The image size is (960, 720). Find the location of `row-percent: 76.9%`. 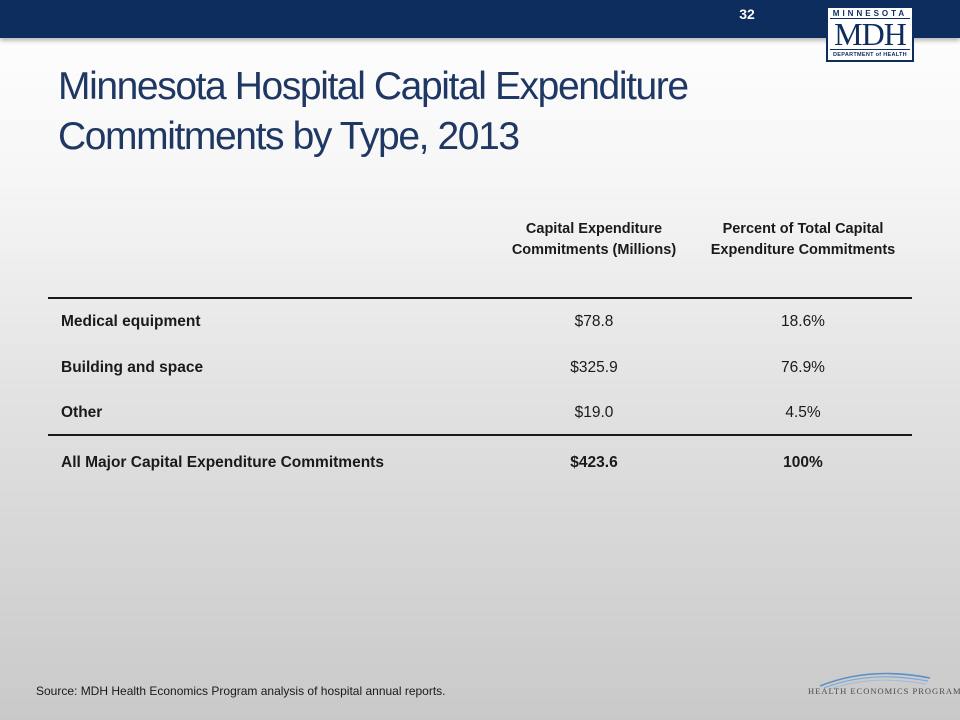

row-percent: 76.9% is located at coordinates (803, 367).